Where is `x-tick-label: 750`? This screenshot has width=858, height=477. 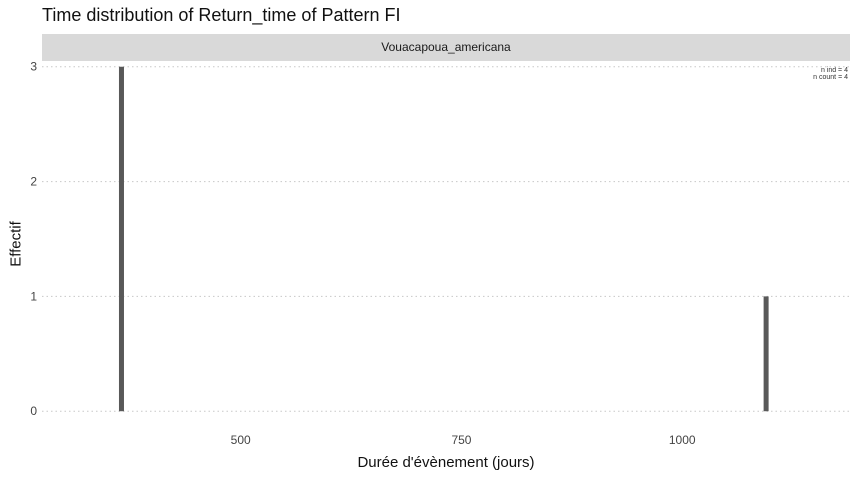
x-tick-label: 750 is located at coordinates (461, 440).